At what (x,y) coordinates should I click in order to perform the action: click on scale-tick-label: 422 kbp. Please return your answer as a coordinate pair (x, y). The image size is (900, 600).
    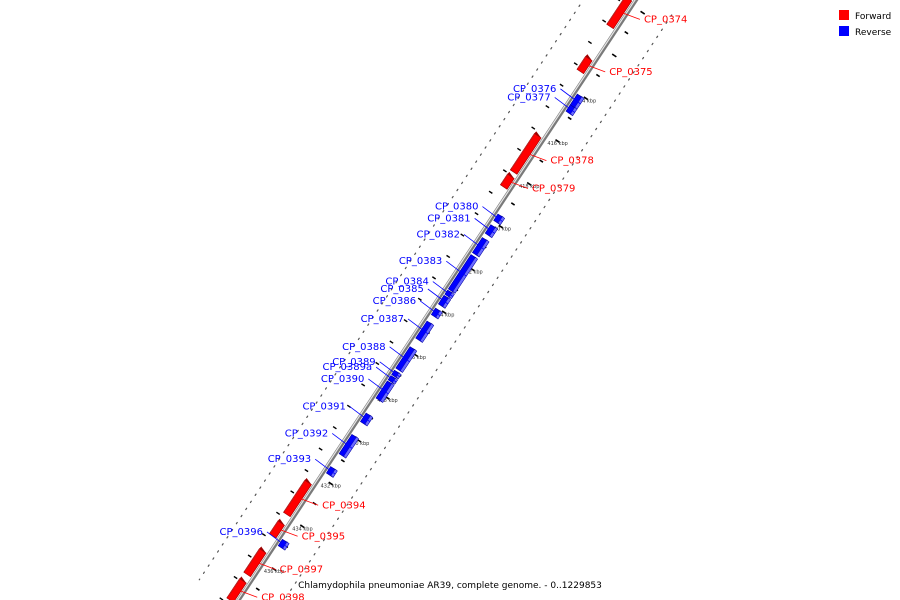
    Looking at the image, I should click on (472, 273).